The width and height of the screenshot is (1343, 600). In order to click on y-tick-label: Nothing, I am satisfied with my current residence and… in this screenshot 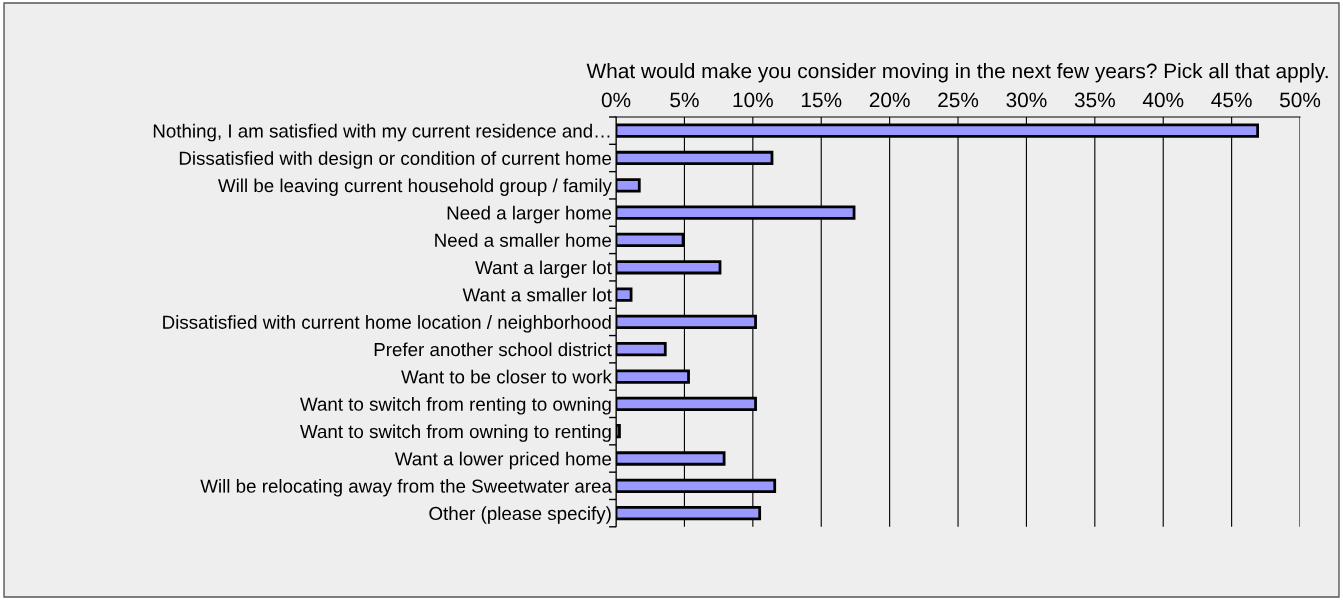, I will do `click(381, 132)`.